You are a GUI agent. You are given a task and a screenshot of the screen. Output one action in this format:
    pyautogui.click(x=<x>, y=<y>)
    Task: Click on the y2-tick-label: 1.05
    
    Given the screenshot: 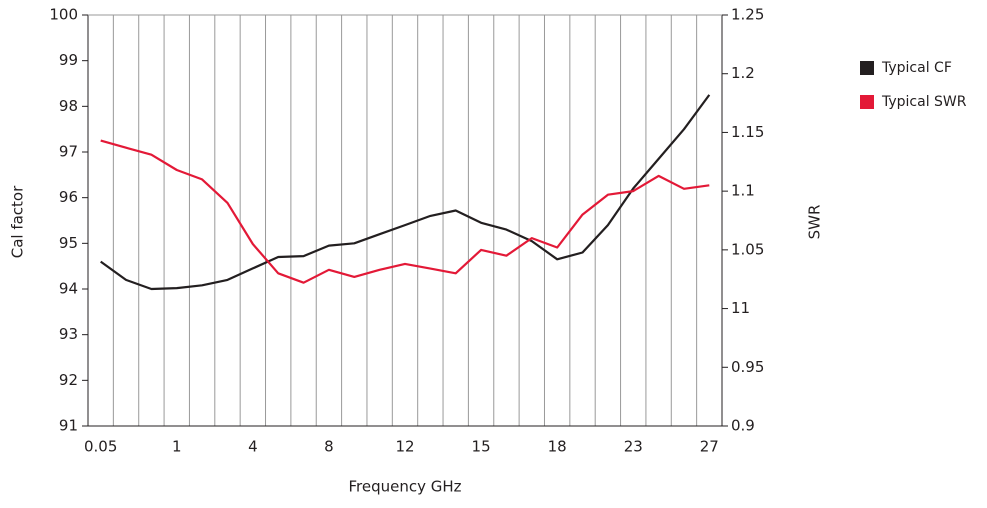 What is the action you would take?
    pyautogui.click(x=747, y=249)
    